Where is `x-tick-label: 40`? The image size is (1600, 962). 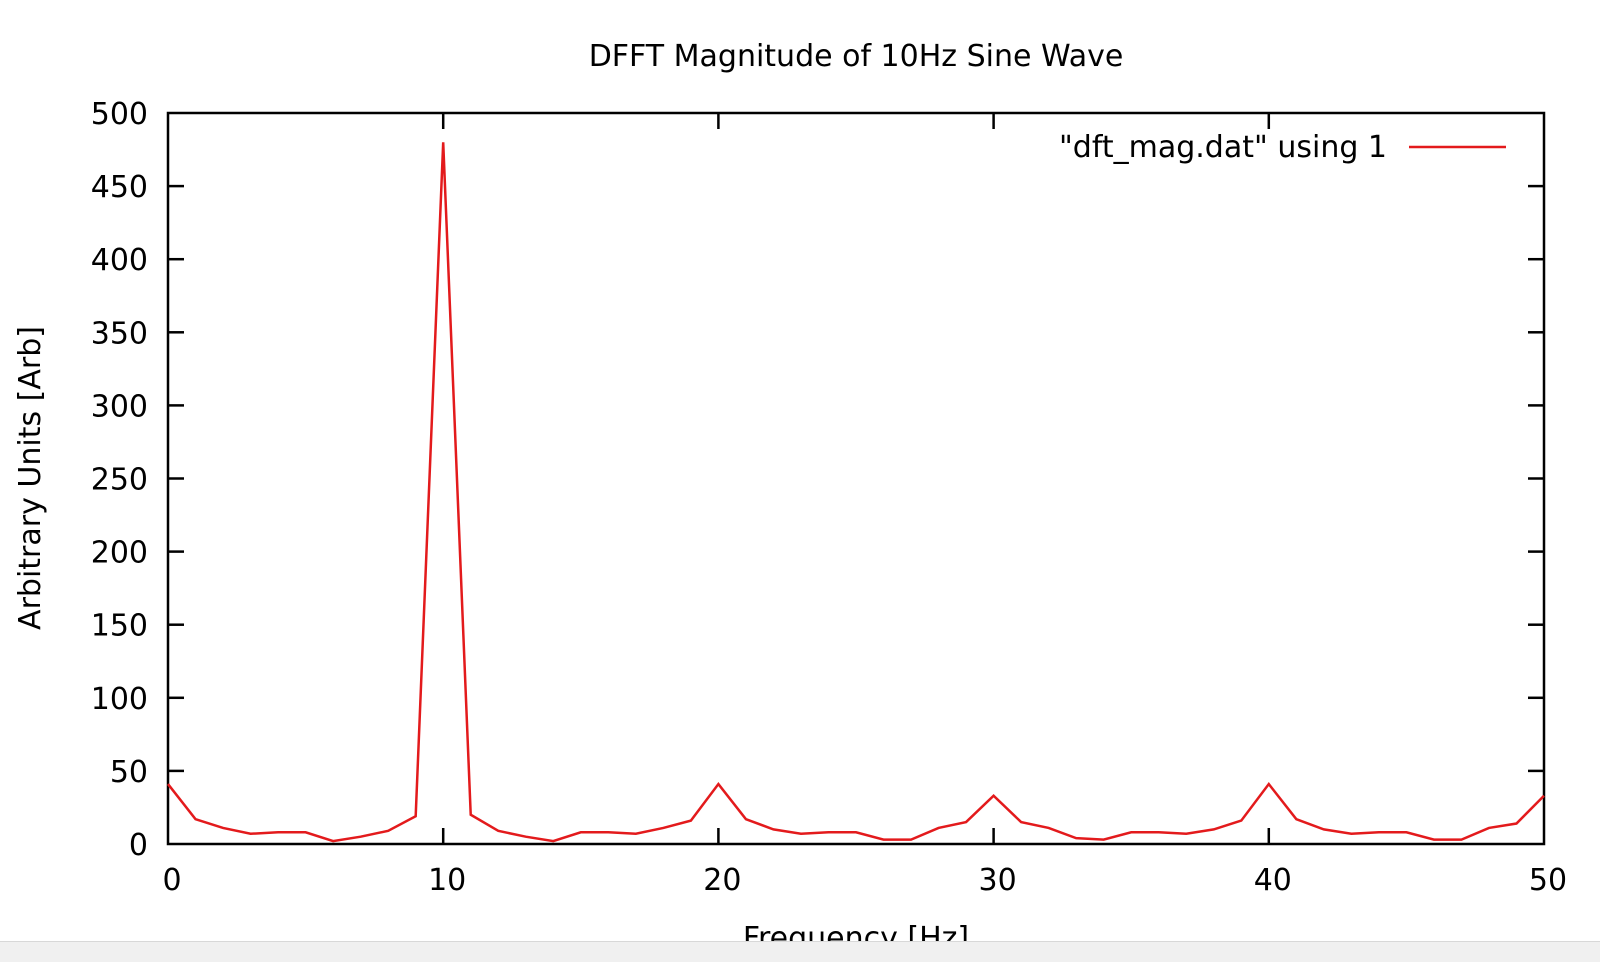
x-tick-label: 40 is located at coordinates (1273, 880).